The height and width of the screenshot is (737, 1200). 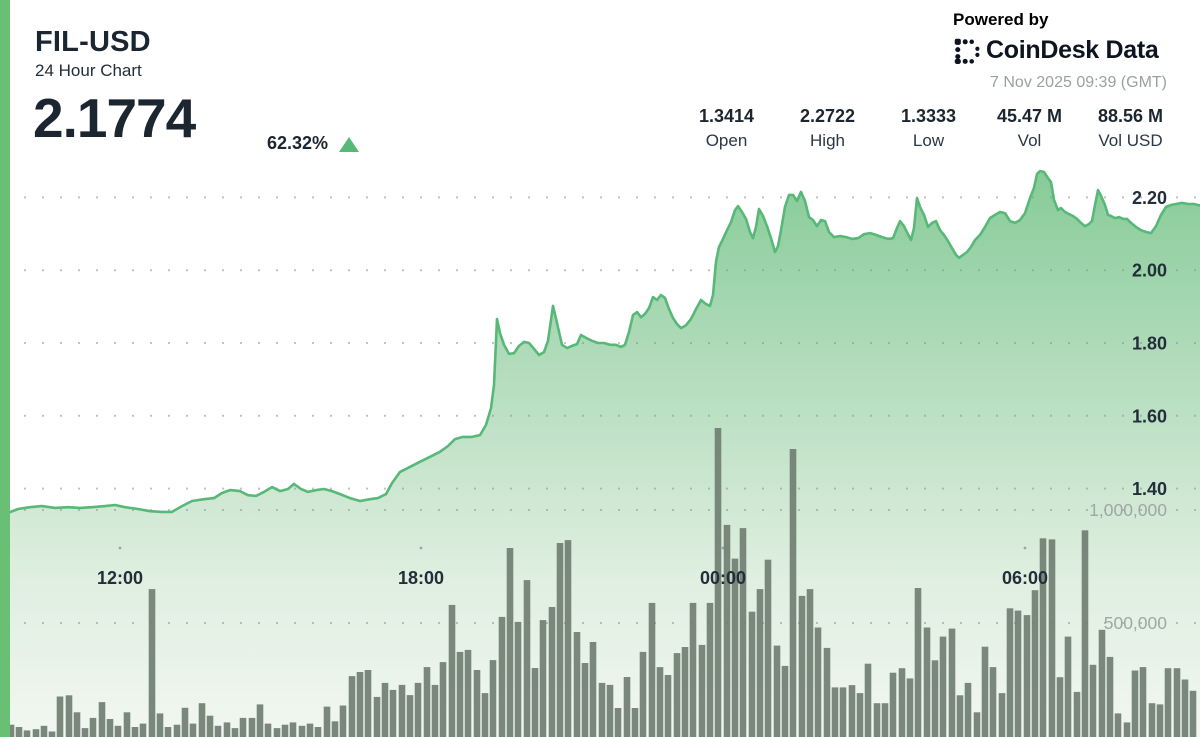 What do you see at coordinates (5, 368) in the screenshot?
I see `left-accent-bar` at bounding box center [5, 368].